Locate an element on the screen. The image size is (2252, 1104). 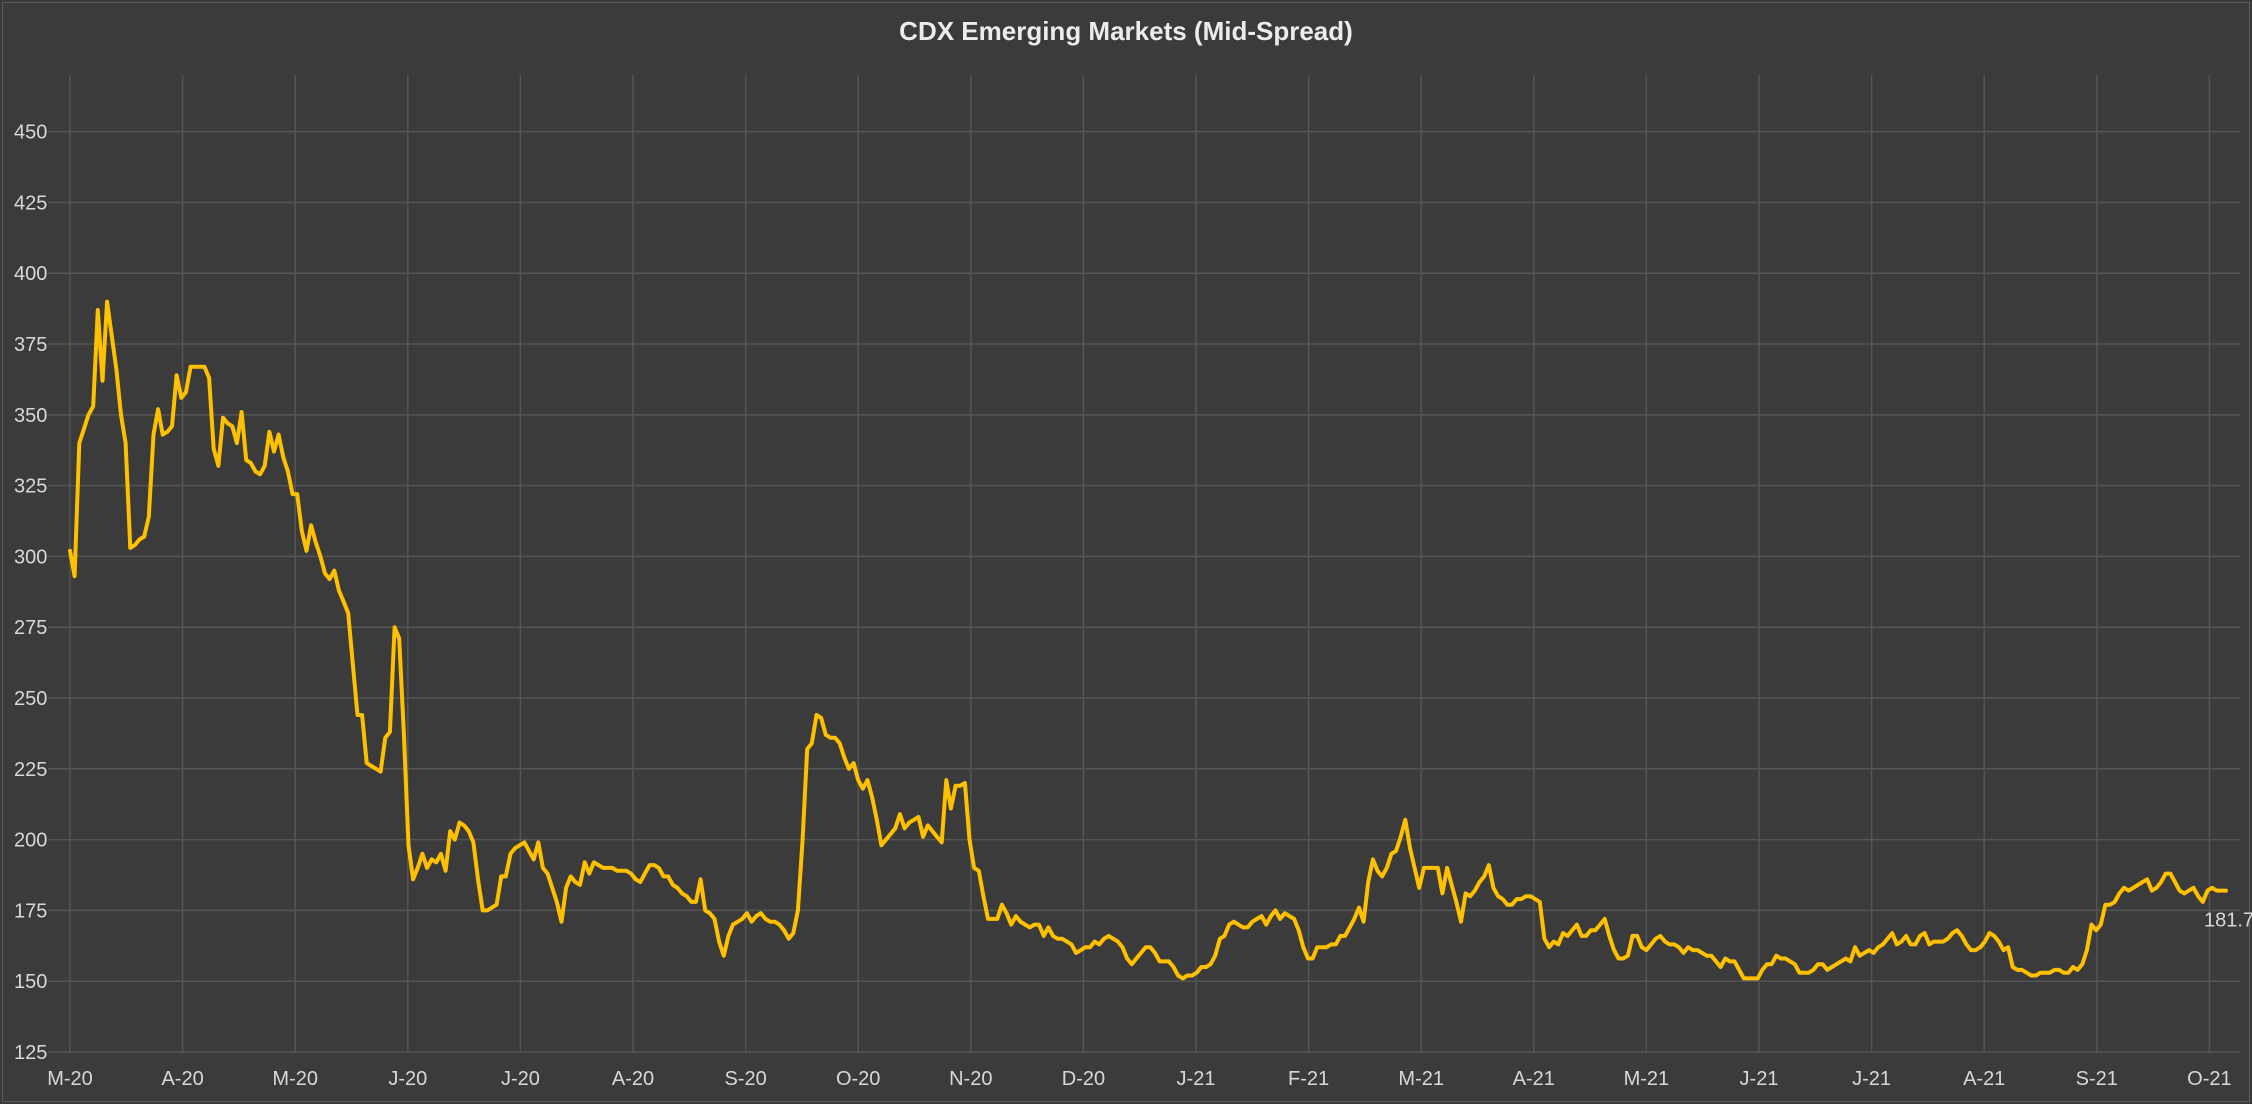
y-tick-label: 450 is located at coordinates (30, 133).